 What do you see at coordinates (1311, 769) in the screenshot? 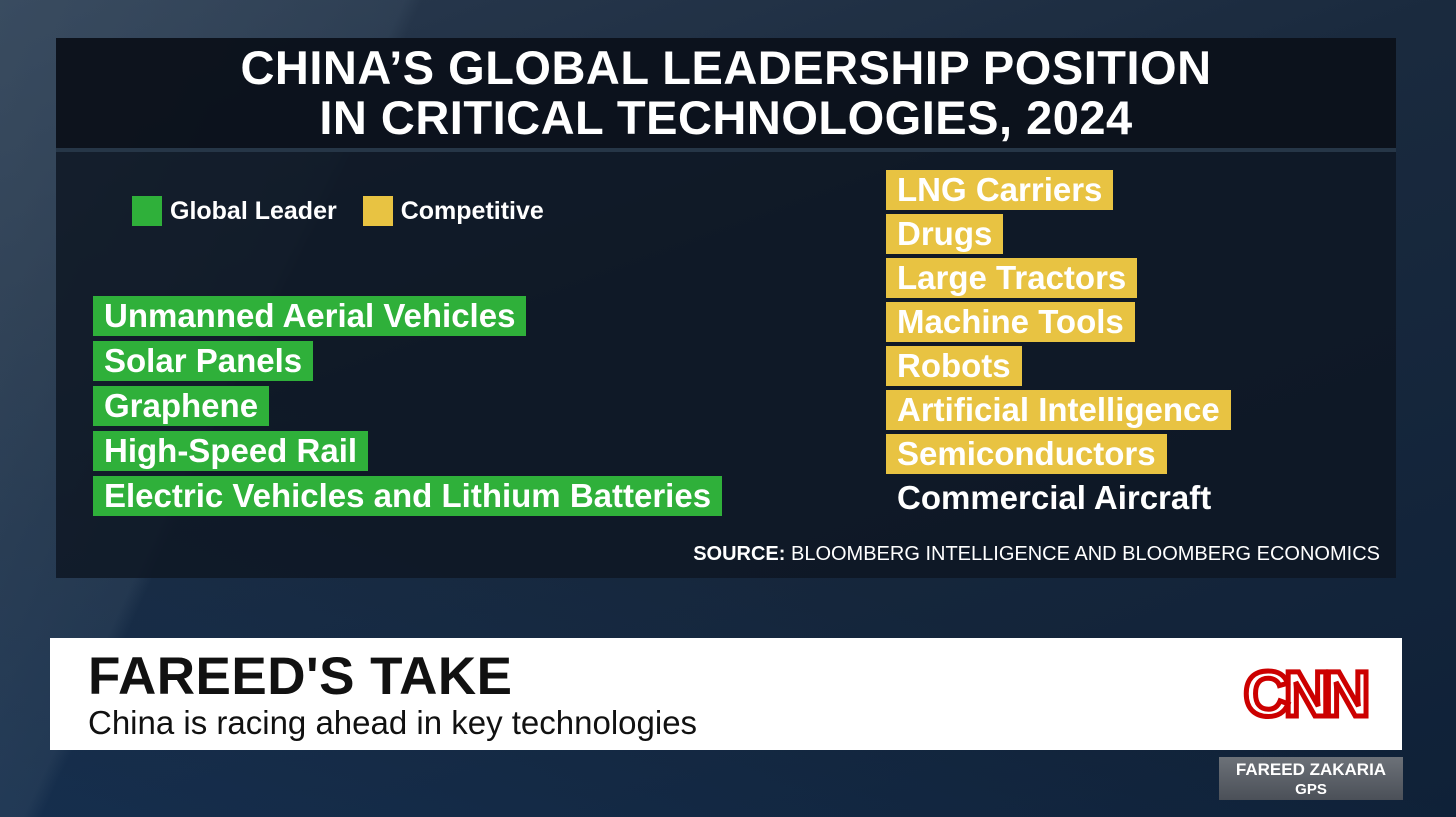
I see `host-name: FAREED ZAKARIA` at bounding box center [1311, 769].